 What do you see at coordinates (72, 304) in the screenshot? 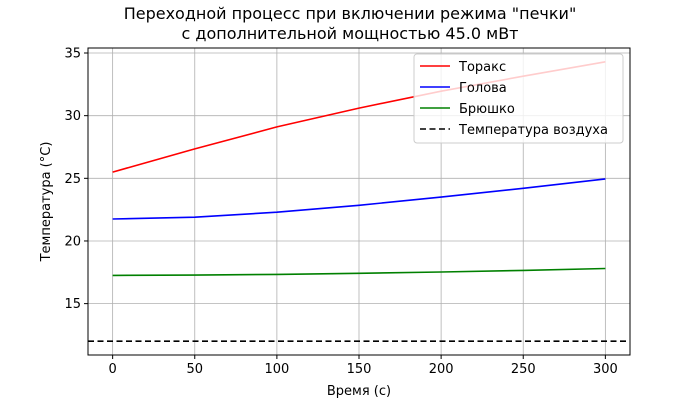
I see `y-tick-label: 15` at bounding box center [72, 304].